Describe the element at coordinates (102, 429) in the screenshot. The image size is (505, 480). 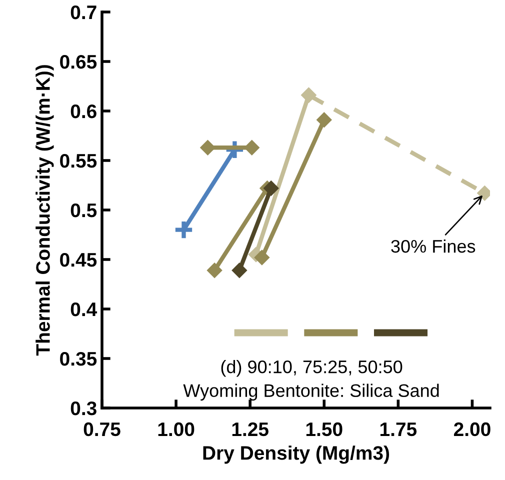
I see `x-tick-label: 0.75` at that location.